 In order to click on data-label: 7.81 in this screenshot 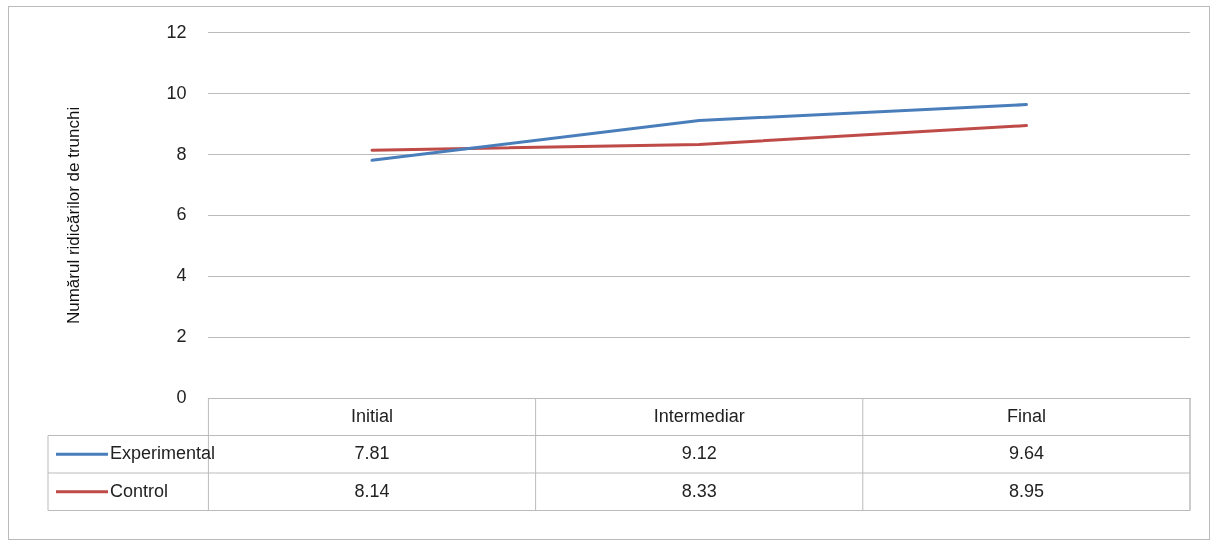, I will do `click(372, 453)`.